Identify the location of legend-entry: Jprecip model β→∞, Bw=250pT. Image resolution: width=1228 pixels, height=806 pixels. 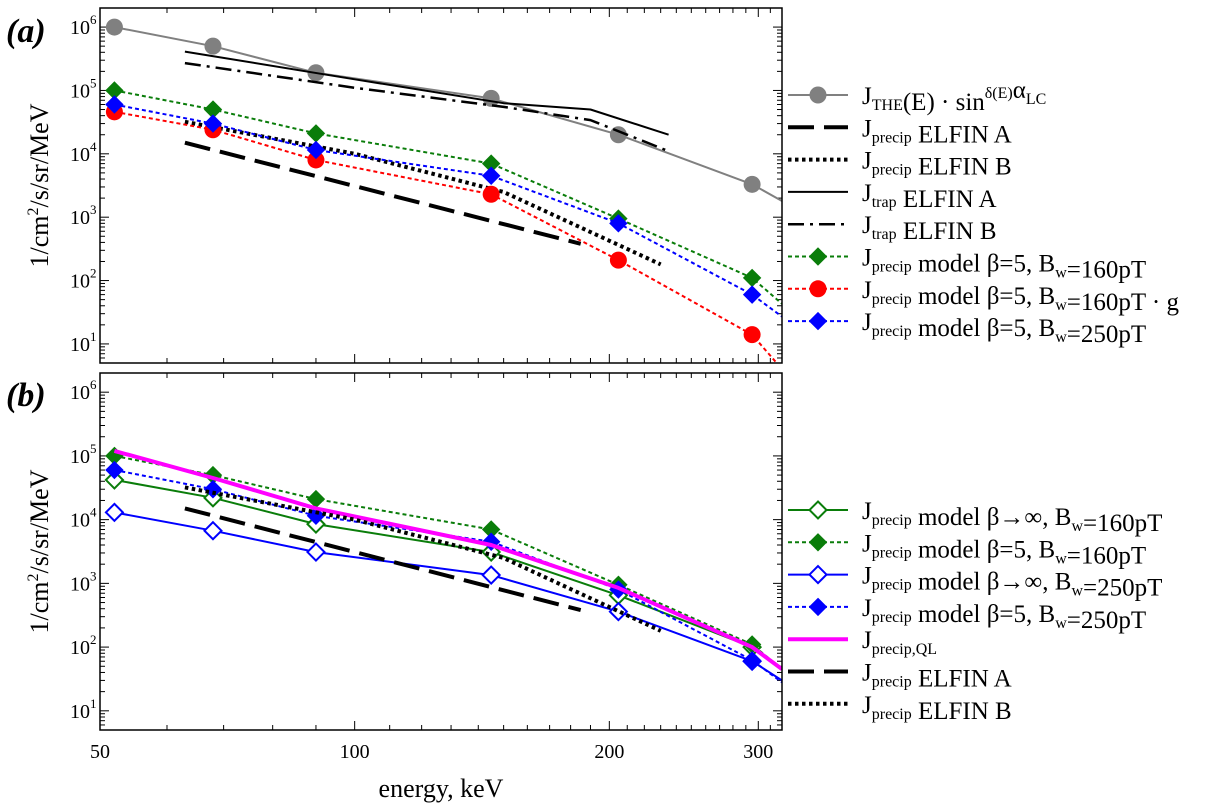
(975, 582).